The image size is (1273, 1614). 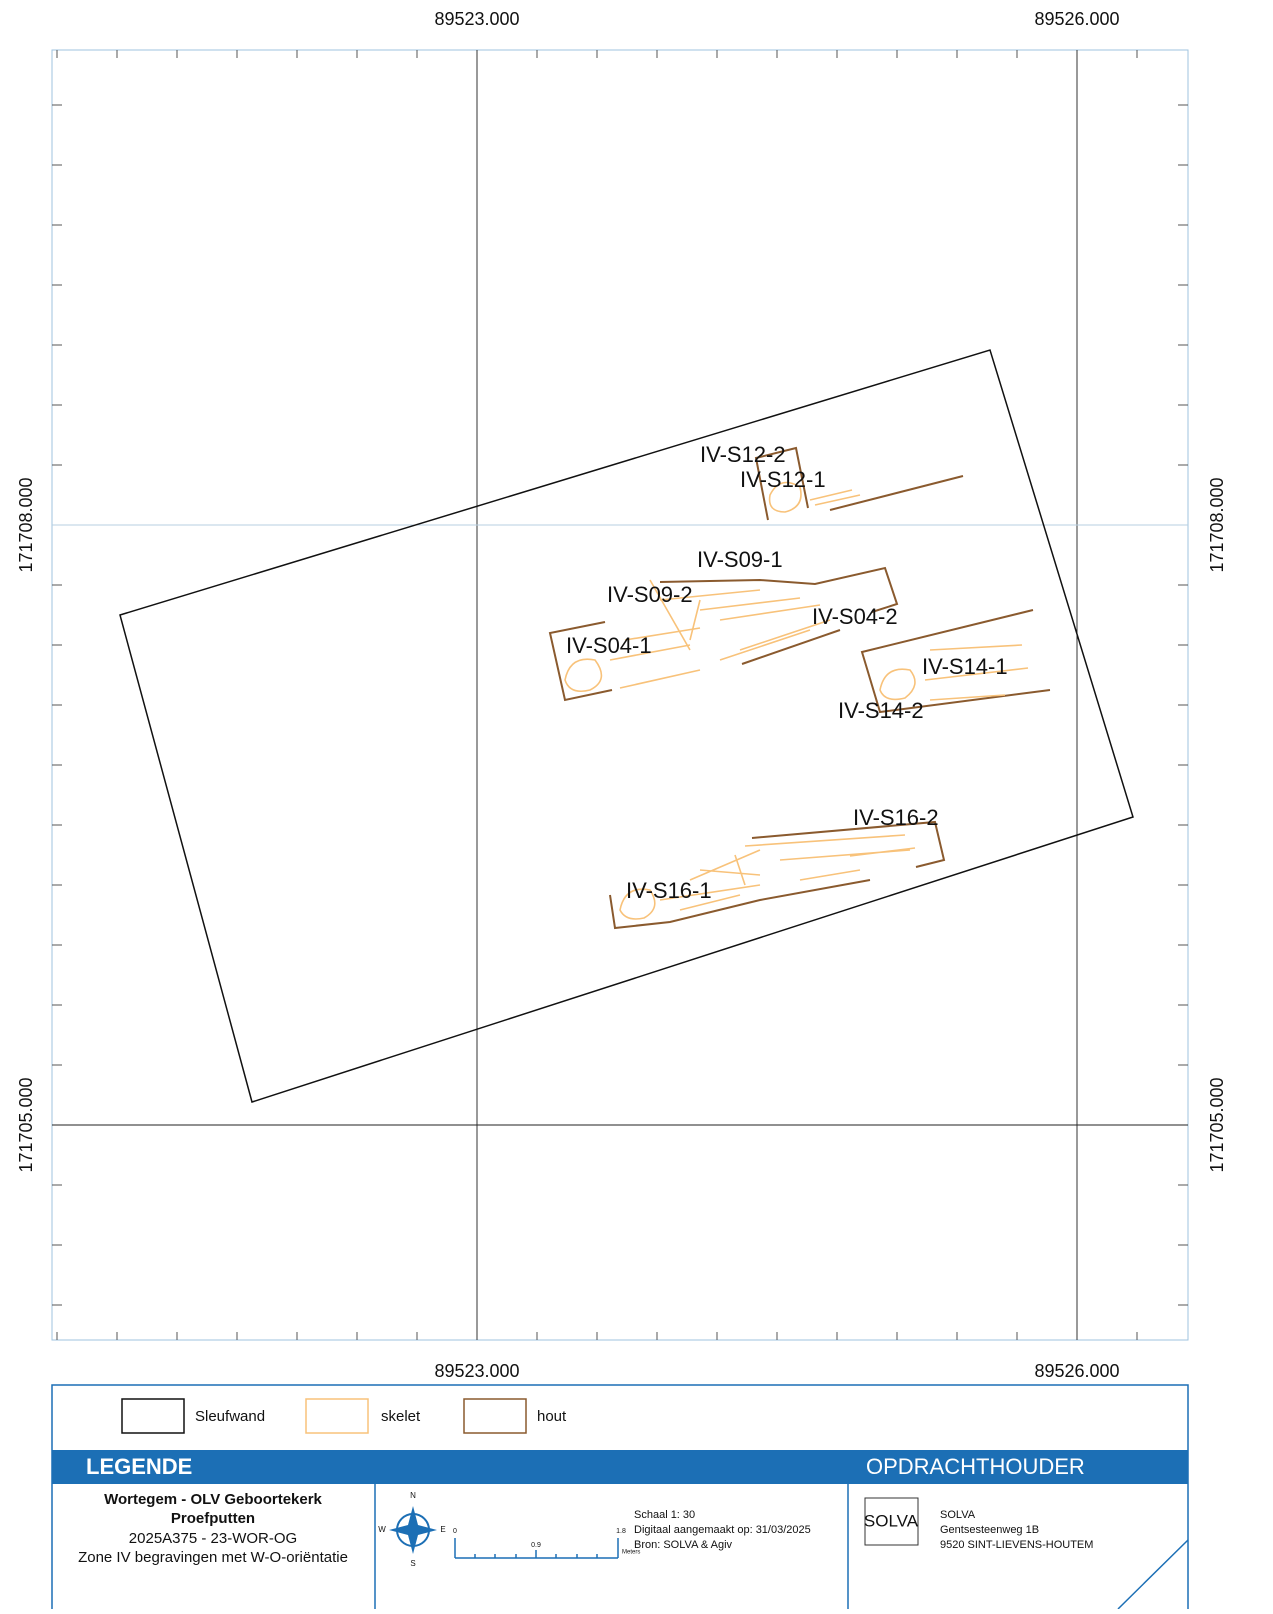 I want to click on legend-label: Sleufwand, so click(x=230, y=1416).